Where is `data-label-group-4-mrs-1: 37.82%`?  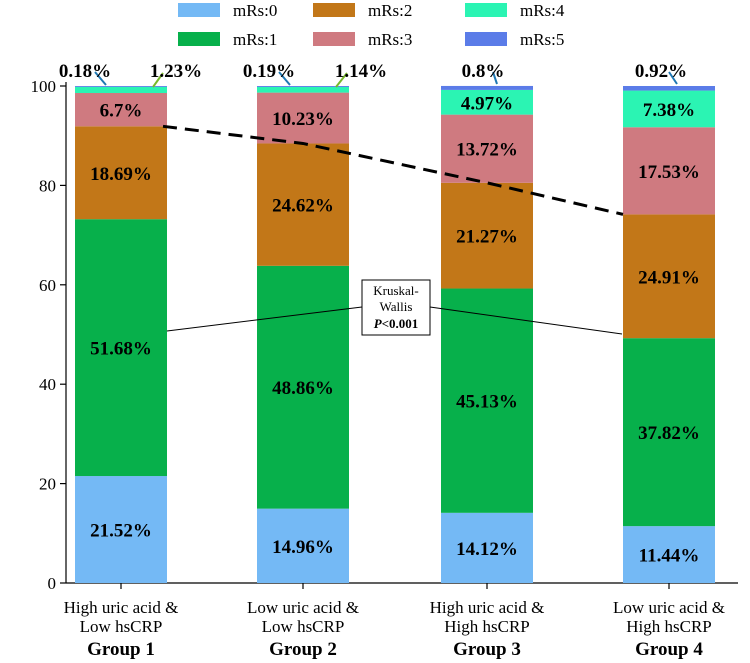
data-label-group-4-mrs-1: 37.82% is located at coordinates (669, 433).